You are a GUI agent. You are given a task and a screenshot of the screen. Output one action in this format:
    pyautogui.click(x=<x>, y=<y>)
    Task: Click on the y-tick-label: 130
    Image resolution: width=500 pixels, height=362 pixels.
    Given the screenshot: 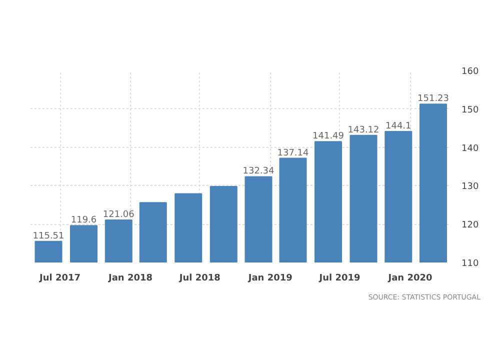 What is the action you would take?
    pyautogui.click(x=470, y=187)
    